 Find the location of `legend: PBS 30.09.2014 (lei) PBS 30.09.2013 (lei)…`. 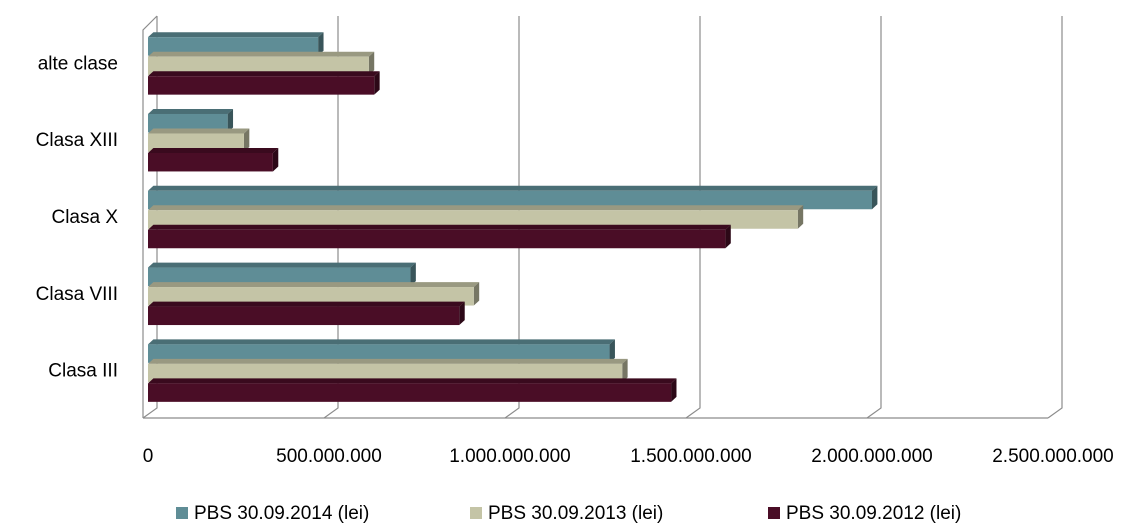

legend: PBS 30.09.2014 (lei) PBS 30.09.2013 (lei)… is located at coordinates (568, 513).